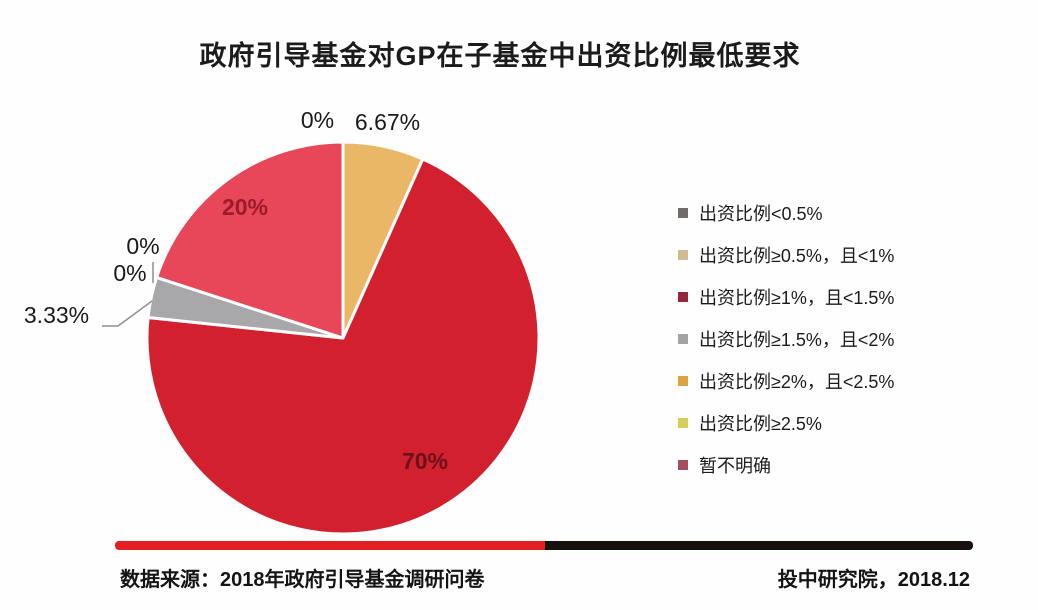 The image size is (1038, 610). Describe the element at coordinates (425, 461) in the screenshot. I see `data-label: 70%` at that location.